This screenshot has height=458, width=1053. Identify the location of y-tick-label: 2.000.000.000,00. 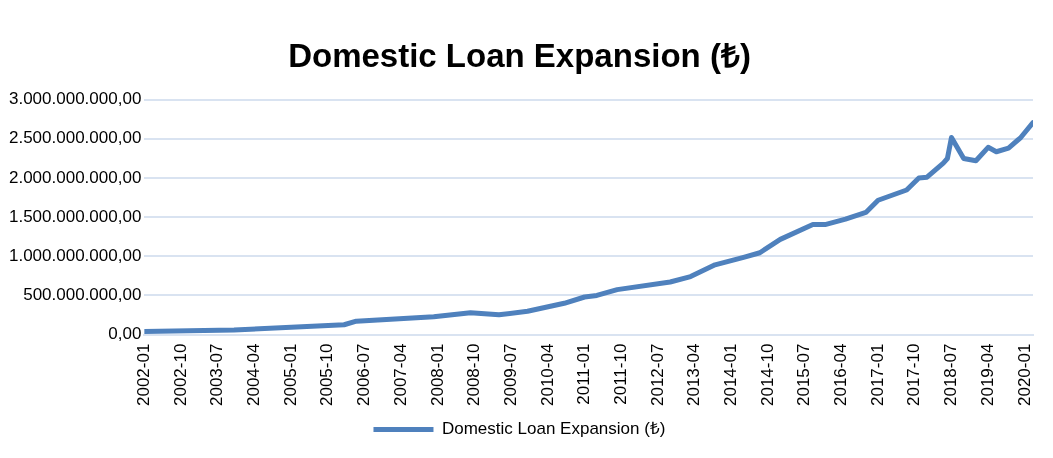
(75, 177).